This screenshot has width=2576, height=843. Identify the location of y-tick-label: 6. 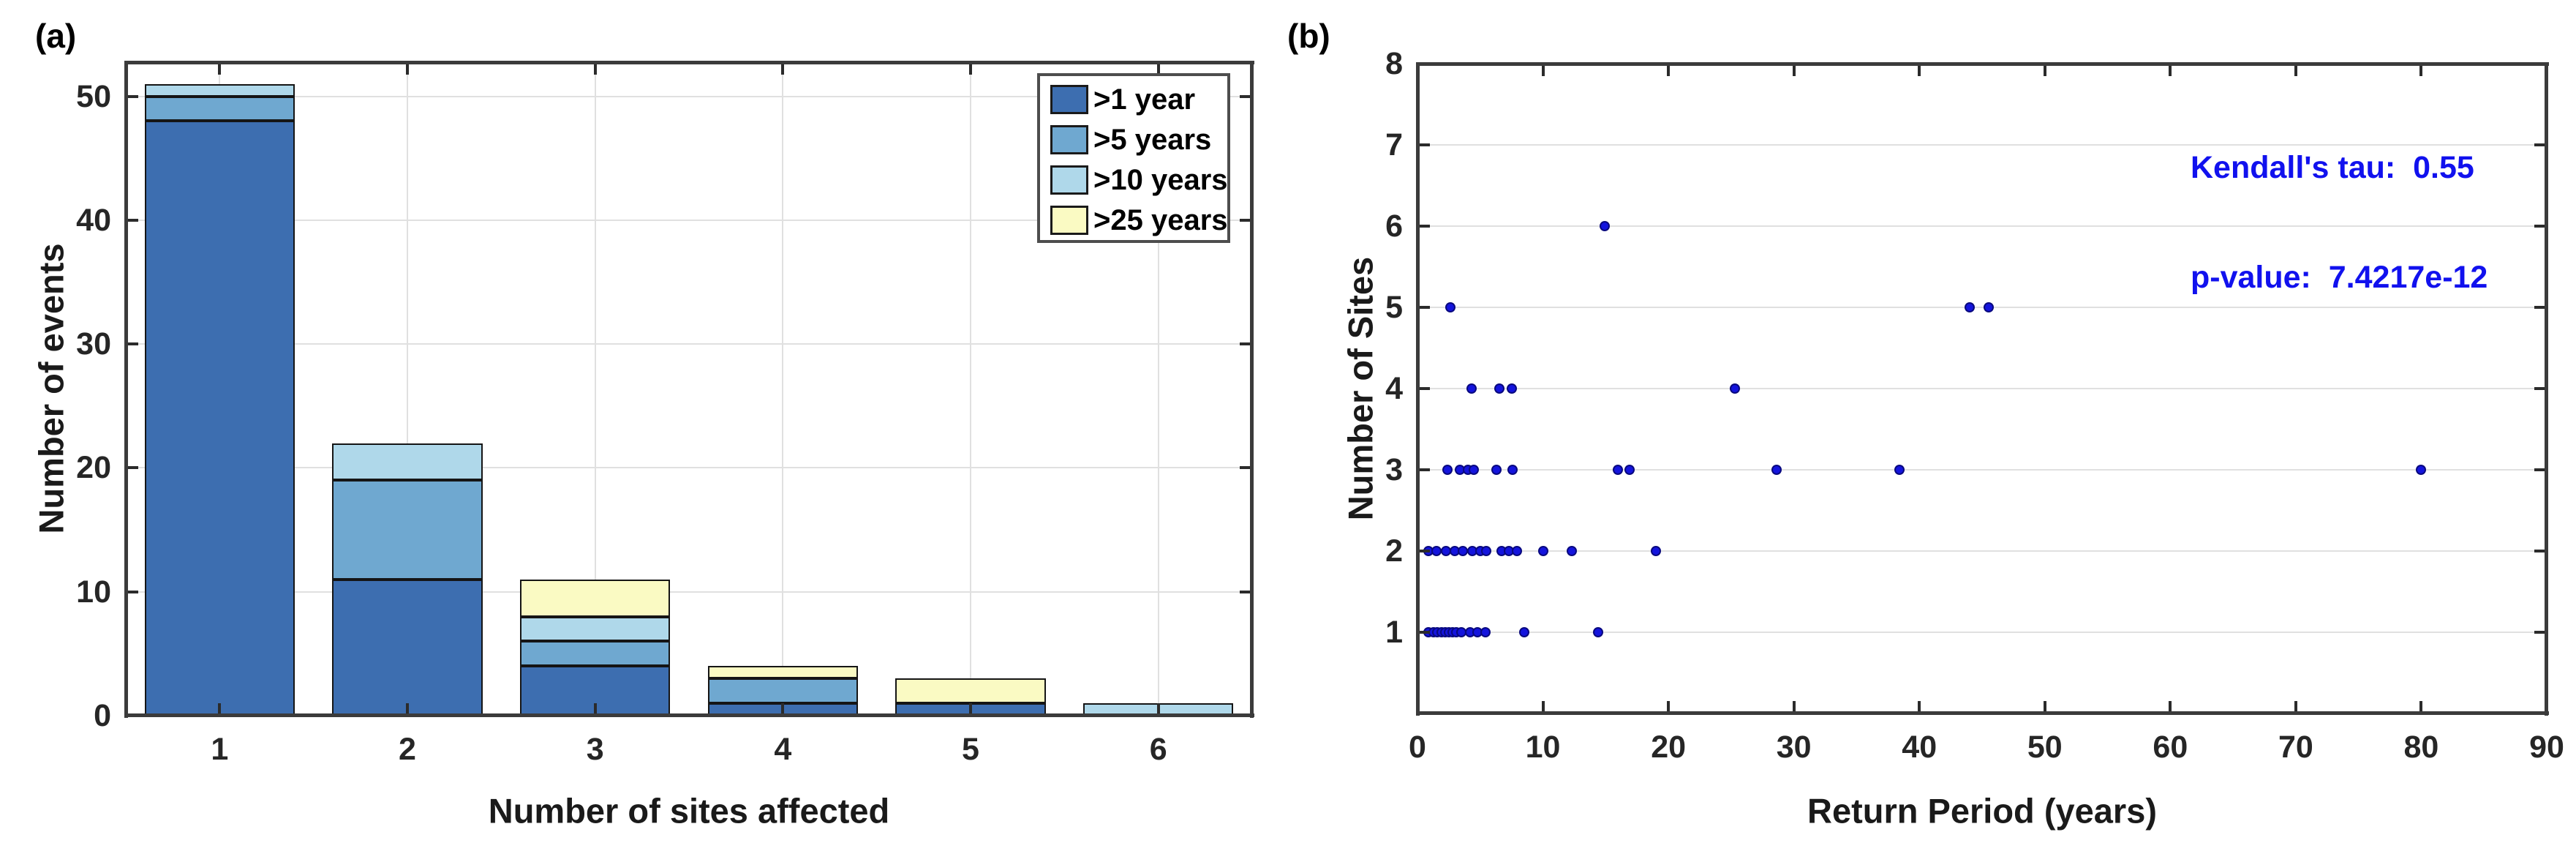
(1394, 226).